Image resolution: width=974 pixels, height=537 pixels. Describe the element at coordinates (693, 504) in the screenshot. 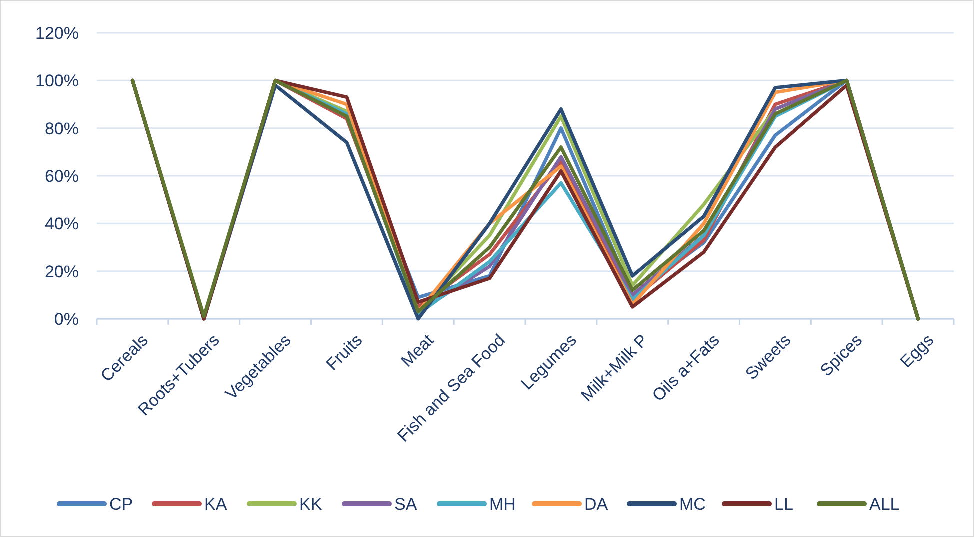

I see `legend-label: MC` at that location.